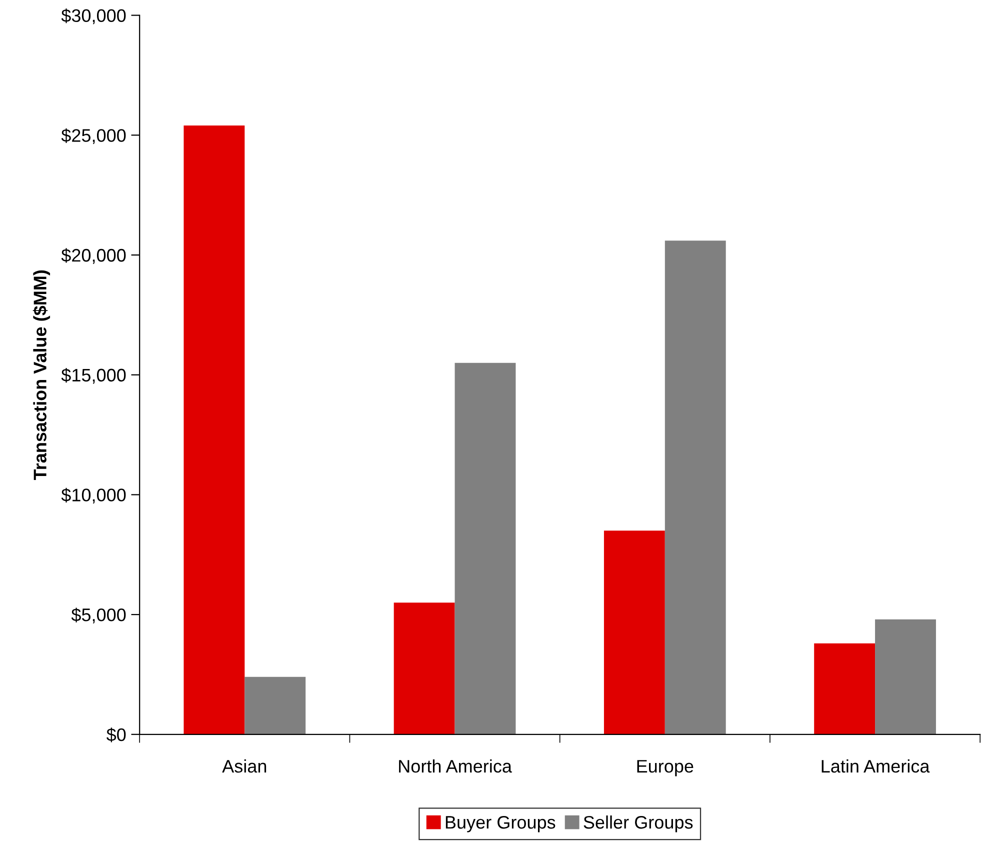 Image resolution: width=990 pixels, height=850 pixels. What do you see at coordinates (501, 824) in the screenshot?
I see `legend-label: Buyer Groups` at bounding box center [501, 824].